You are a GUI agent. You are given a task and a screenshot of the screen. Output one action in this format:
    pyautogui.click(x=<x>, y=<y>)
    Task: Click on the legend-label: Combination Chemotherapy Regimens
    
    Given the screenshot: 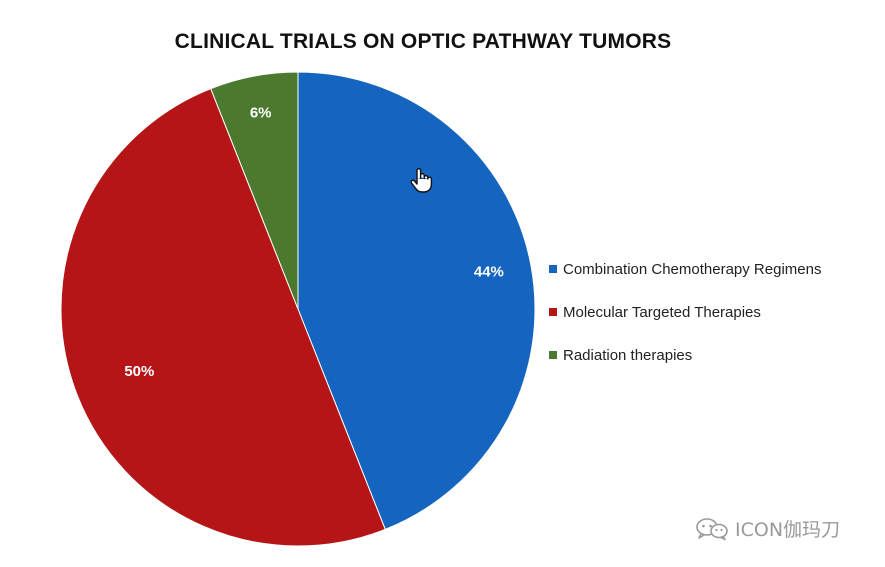 What is the action you would take?
    pyautogui.click(x=692, y=269)
    